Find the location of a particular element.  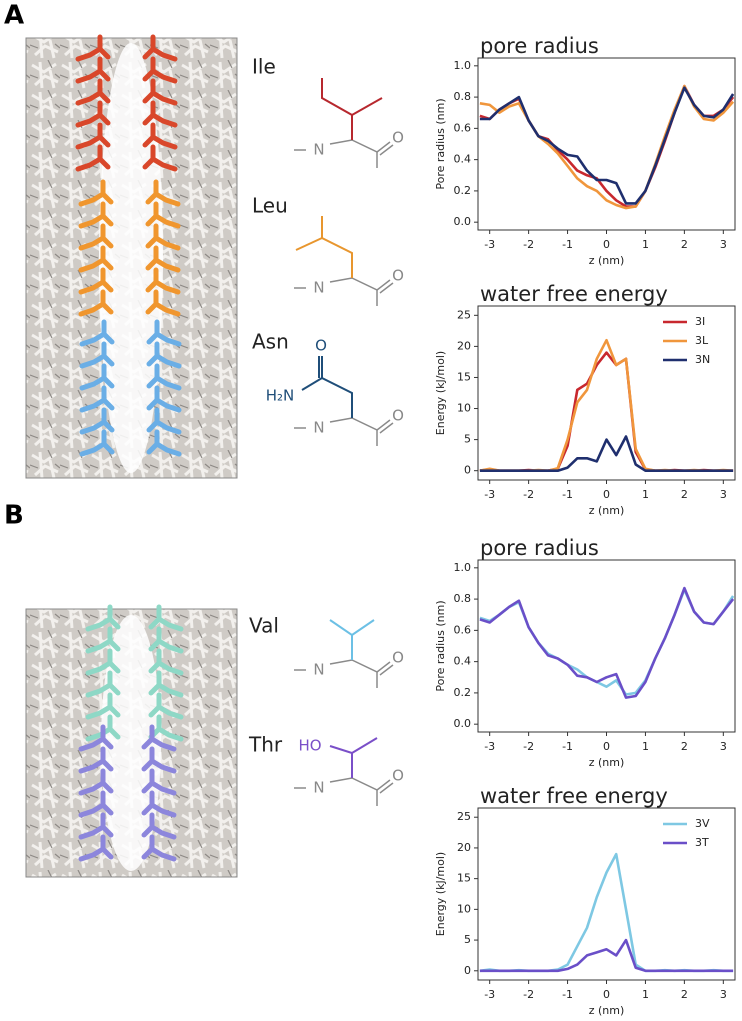

y-tick-label: 5 is located at coordinates (467, 939).